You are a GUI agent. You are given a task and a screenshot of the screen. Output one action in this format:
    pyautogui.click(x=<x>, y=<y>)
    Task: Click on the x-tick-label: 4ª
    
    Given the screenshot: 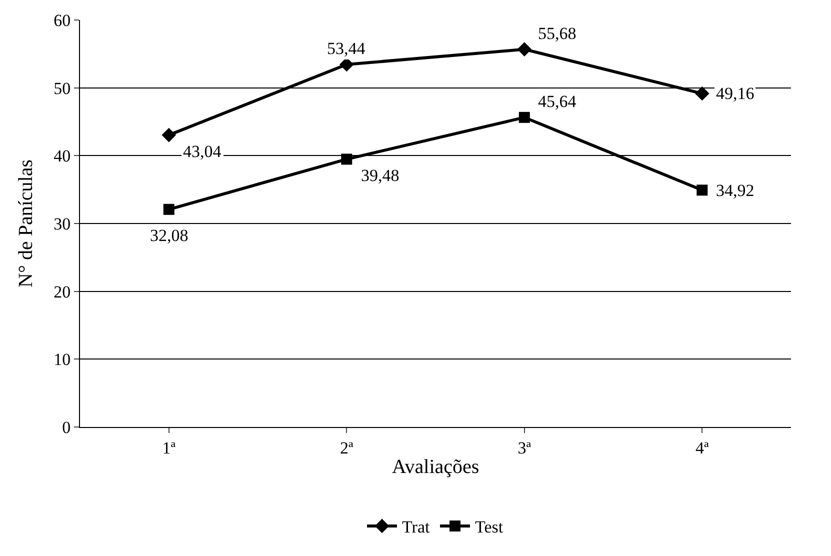 What is the action you would take?
    pyautogui.click(x=703, y=448)
    